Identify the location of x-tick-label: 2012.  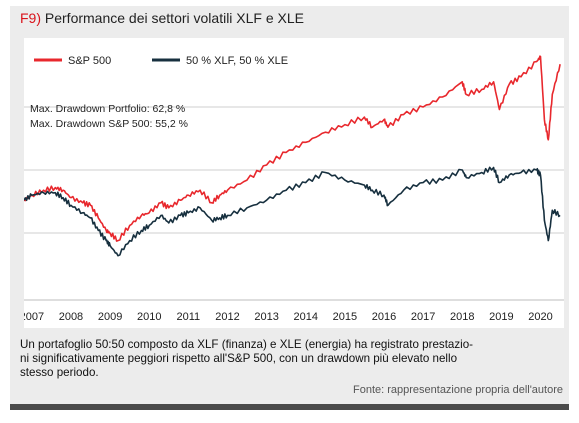
(227, 317).